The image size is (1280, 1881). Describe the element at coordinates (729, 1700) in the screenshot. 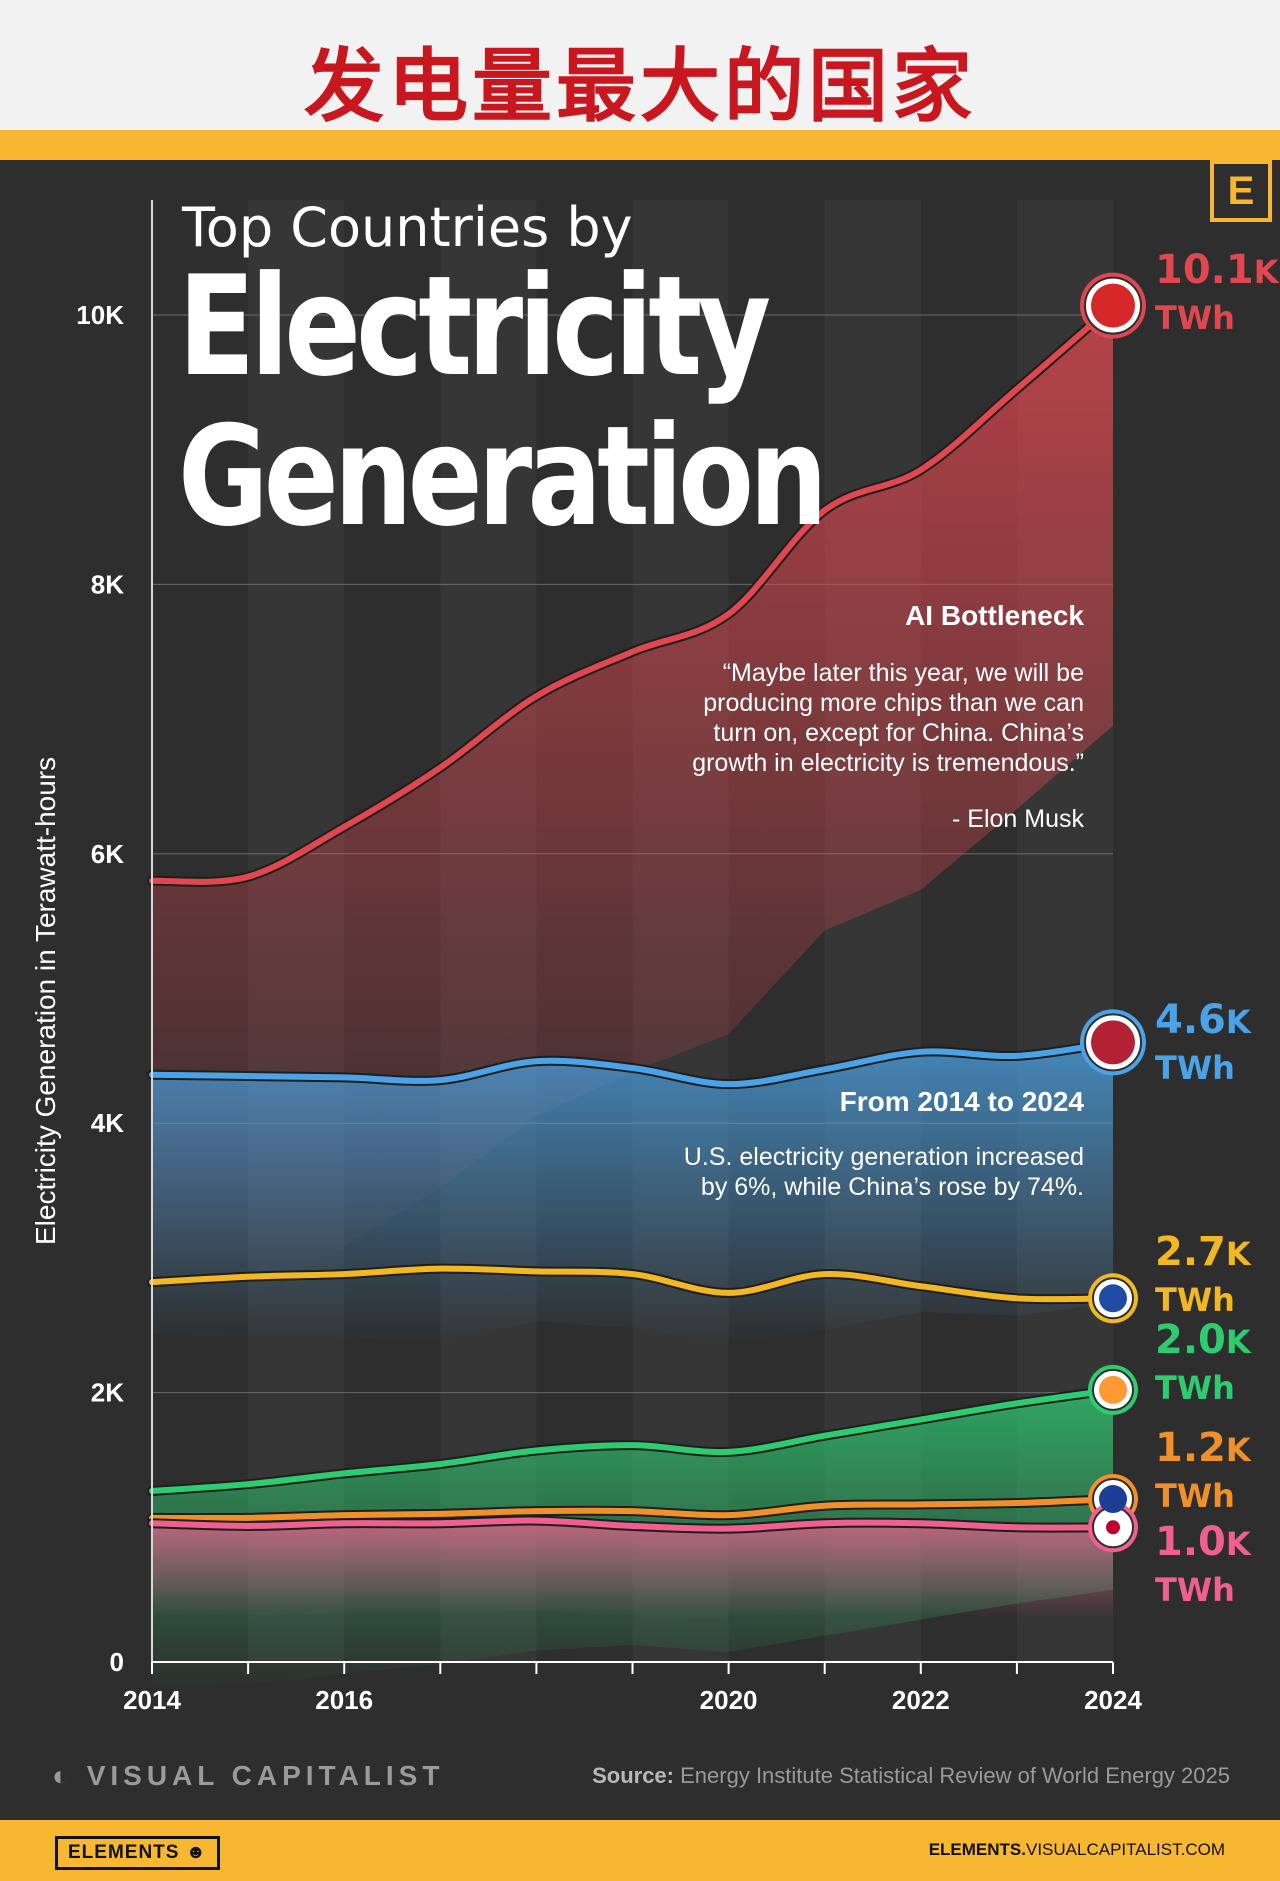

I see `x-tick-label: 2020` at that location.